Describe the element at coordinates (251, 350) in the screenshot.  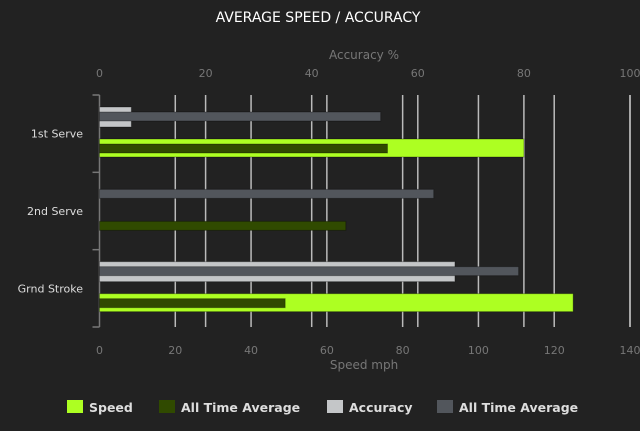
I see `tick-label-bottom: 40` at that location.